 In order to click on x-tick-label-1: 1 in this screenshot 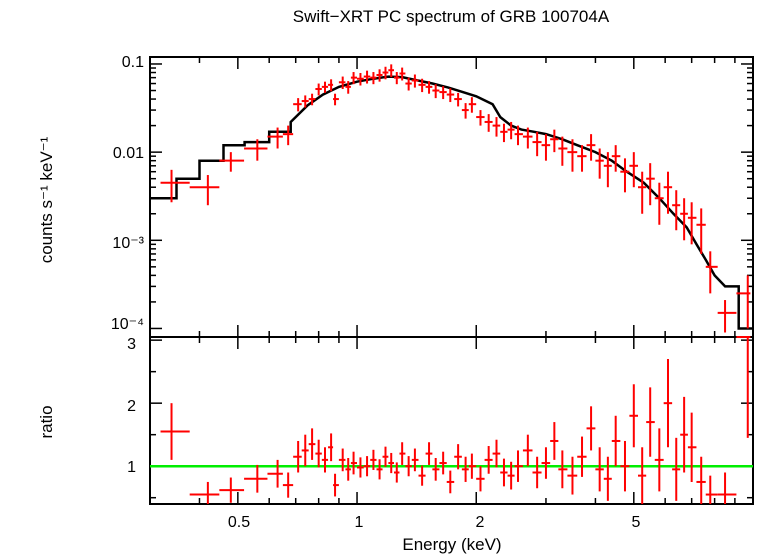, I will do `click(359, 522)`.